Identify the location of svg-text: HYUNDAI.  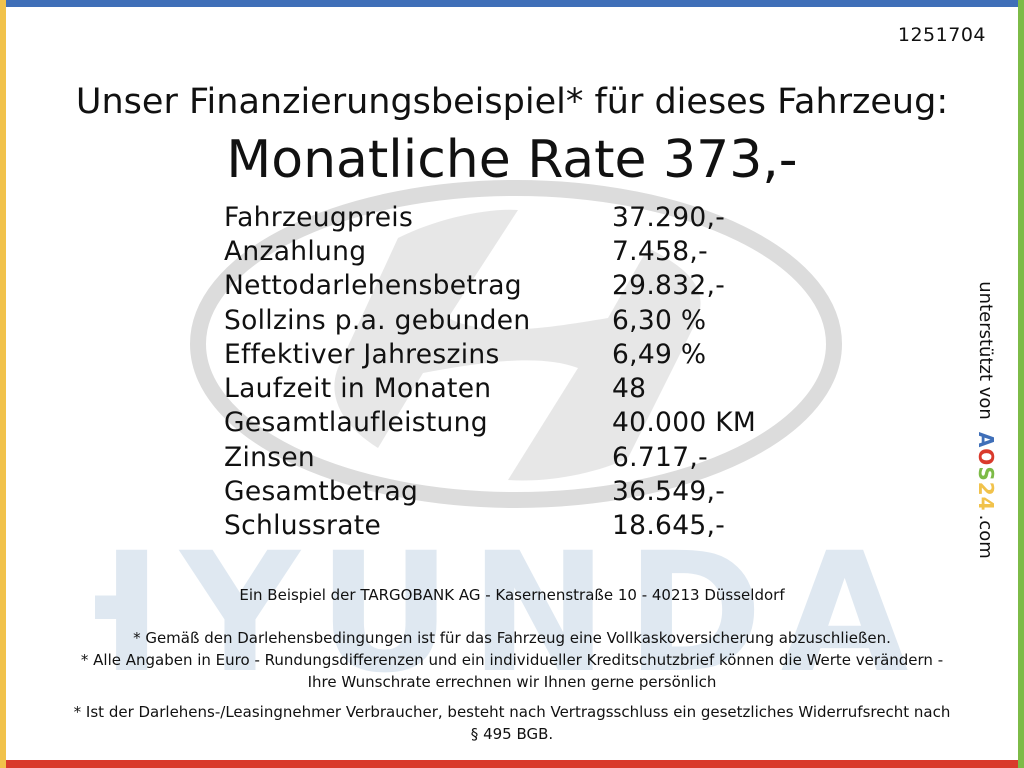
(515, 610).